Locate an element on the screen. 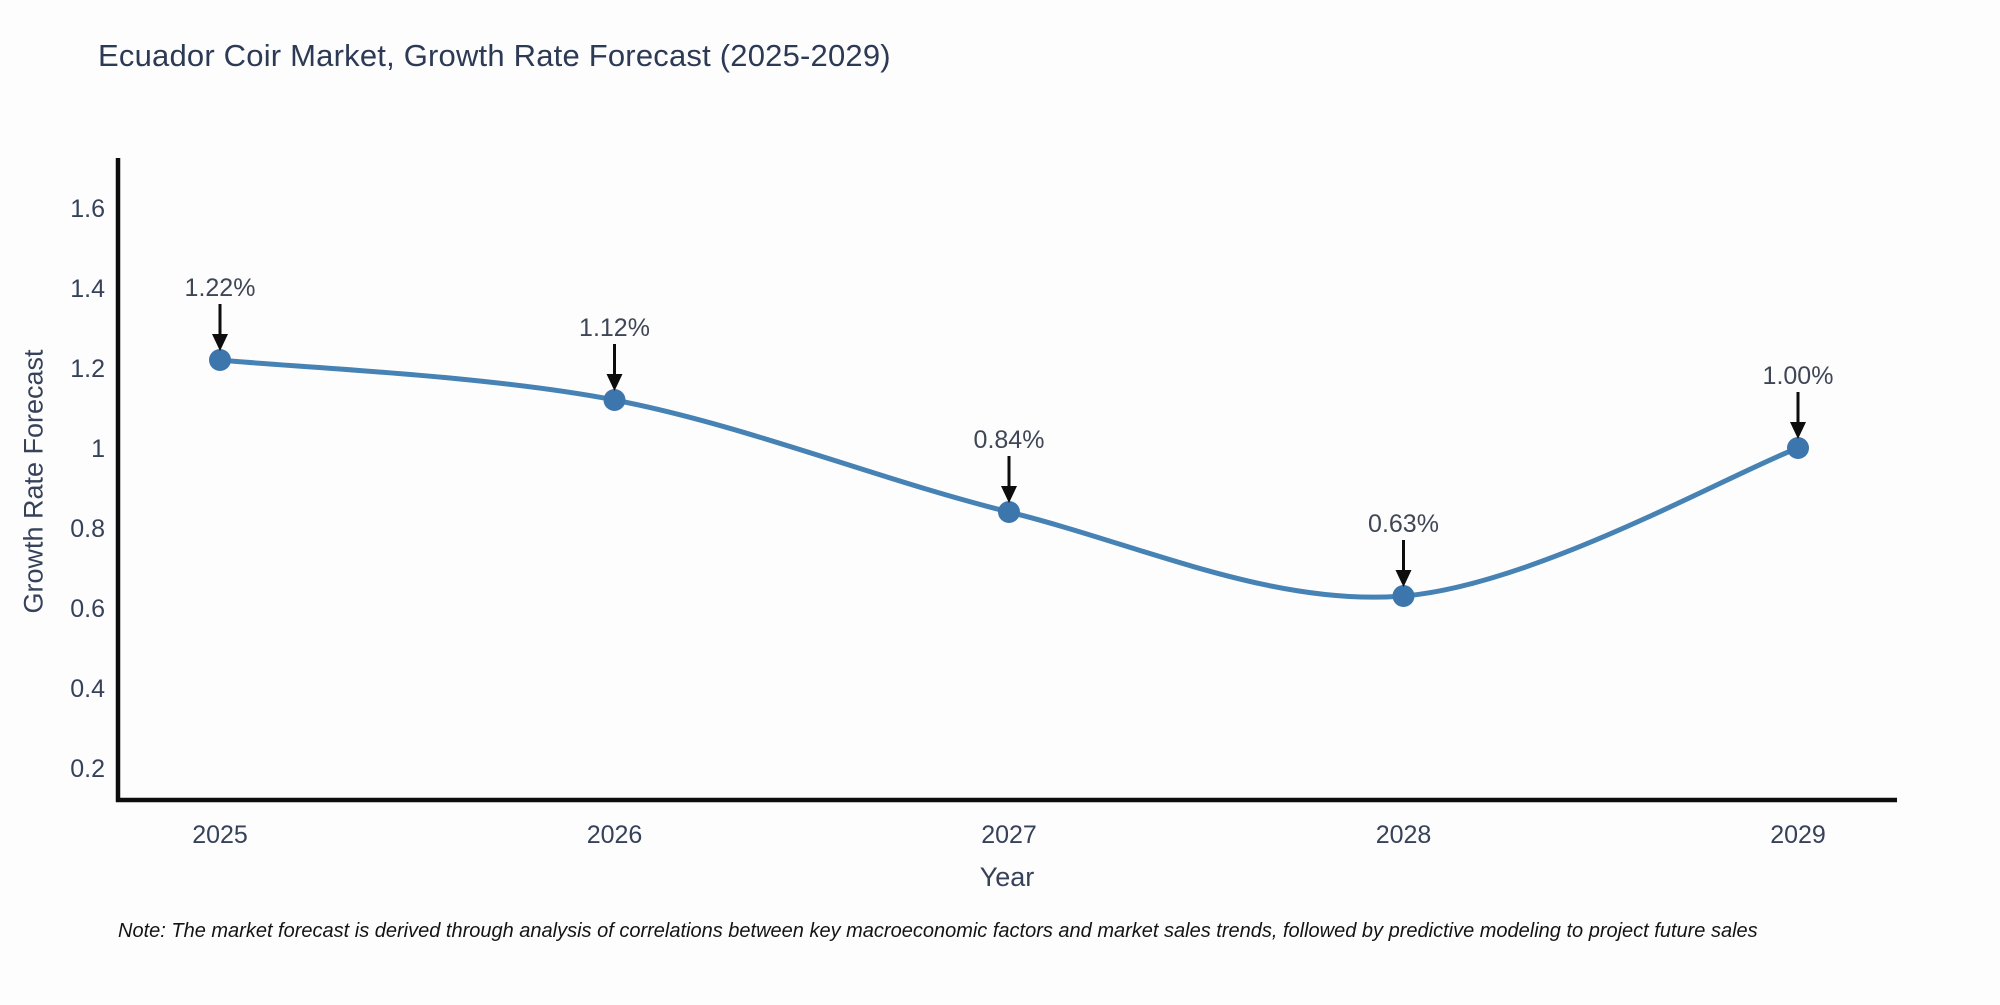  data-point-2025 is located at coordinates (220, 360).